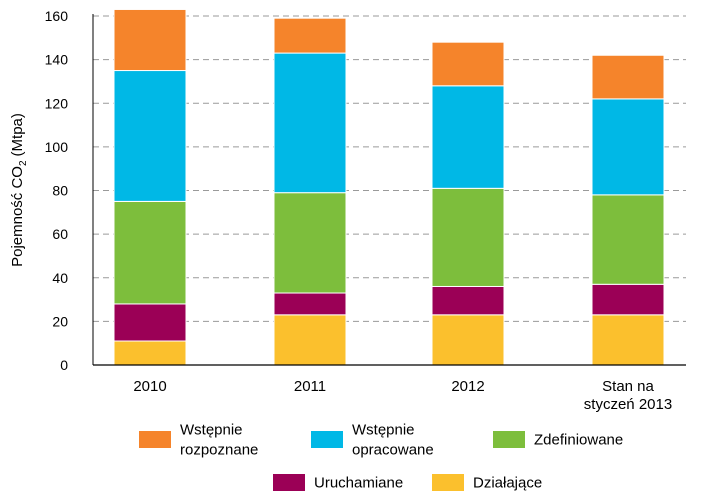 The image size is (708, 501). What do you see at coordinates (578, 440) in the screenshot?
I see `legend-label: Zdefiniowane` at bounding box center [578, 440].